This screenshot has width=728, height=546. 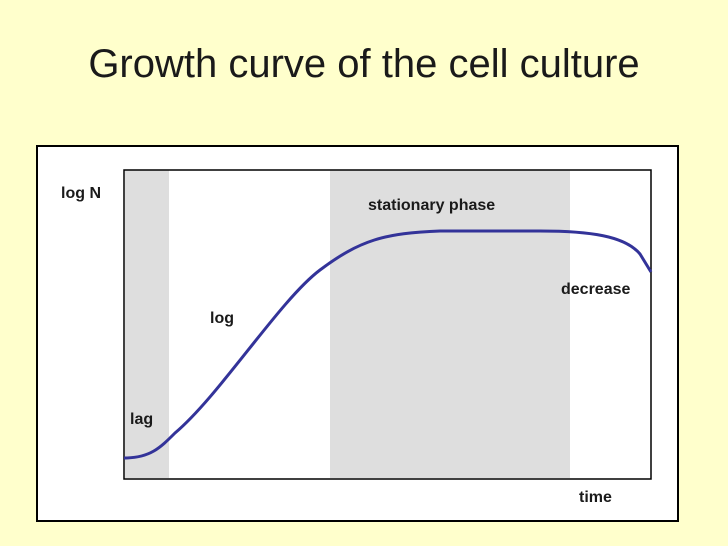 I want to click on stationary-phase-label: stationary phase, so click(x=431, y=205).